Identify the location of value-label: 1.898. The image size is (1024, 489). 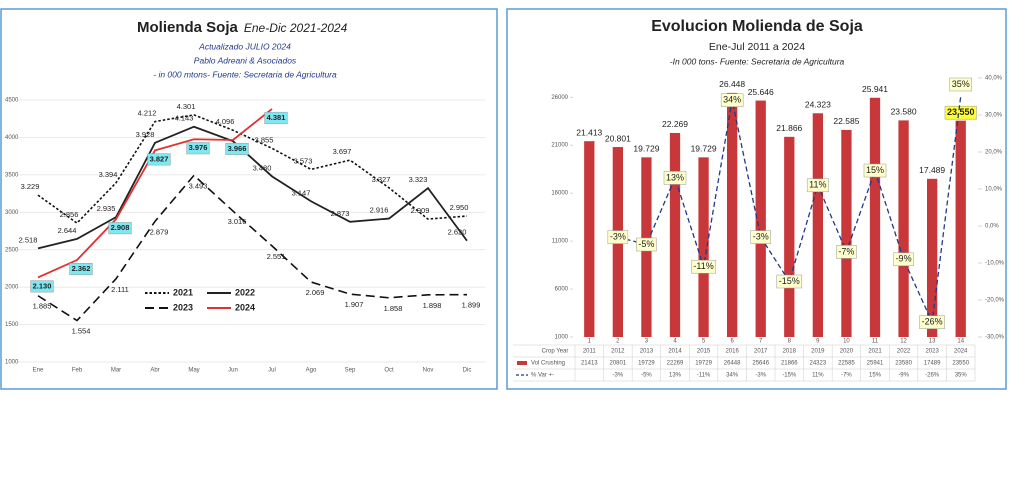
(432, 305).